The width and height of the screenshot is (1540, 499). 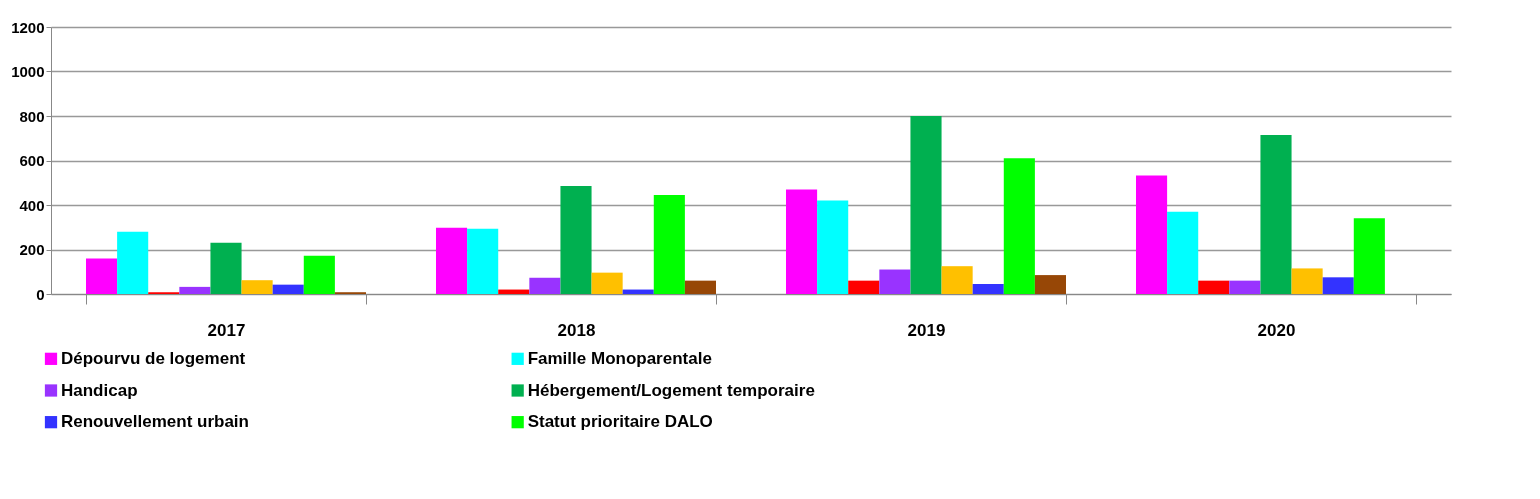 What do you see at coordinates (155, 422) in the screenshot?
I see `legend-label: Renouvellement urbain` at bounding box center [155, 422].